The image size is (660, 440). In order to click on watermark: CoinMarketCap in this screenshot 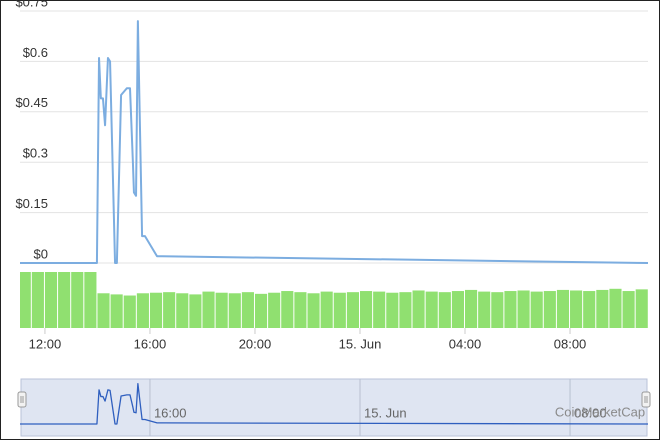, I will do `click(600, 411)`.